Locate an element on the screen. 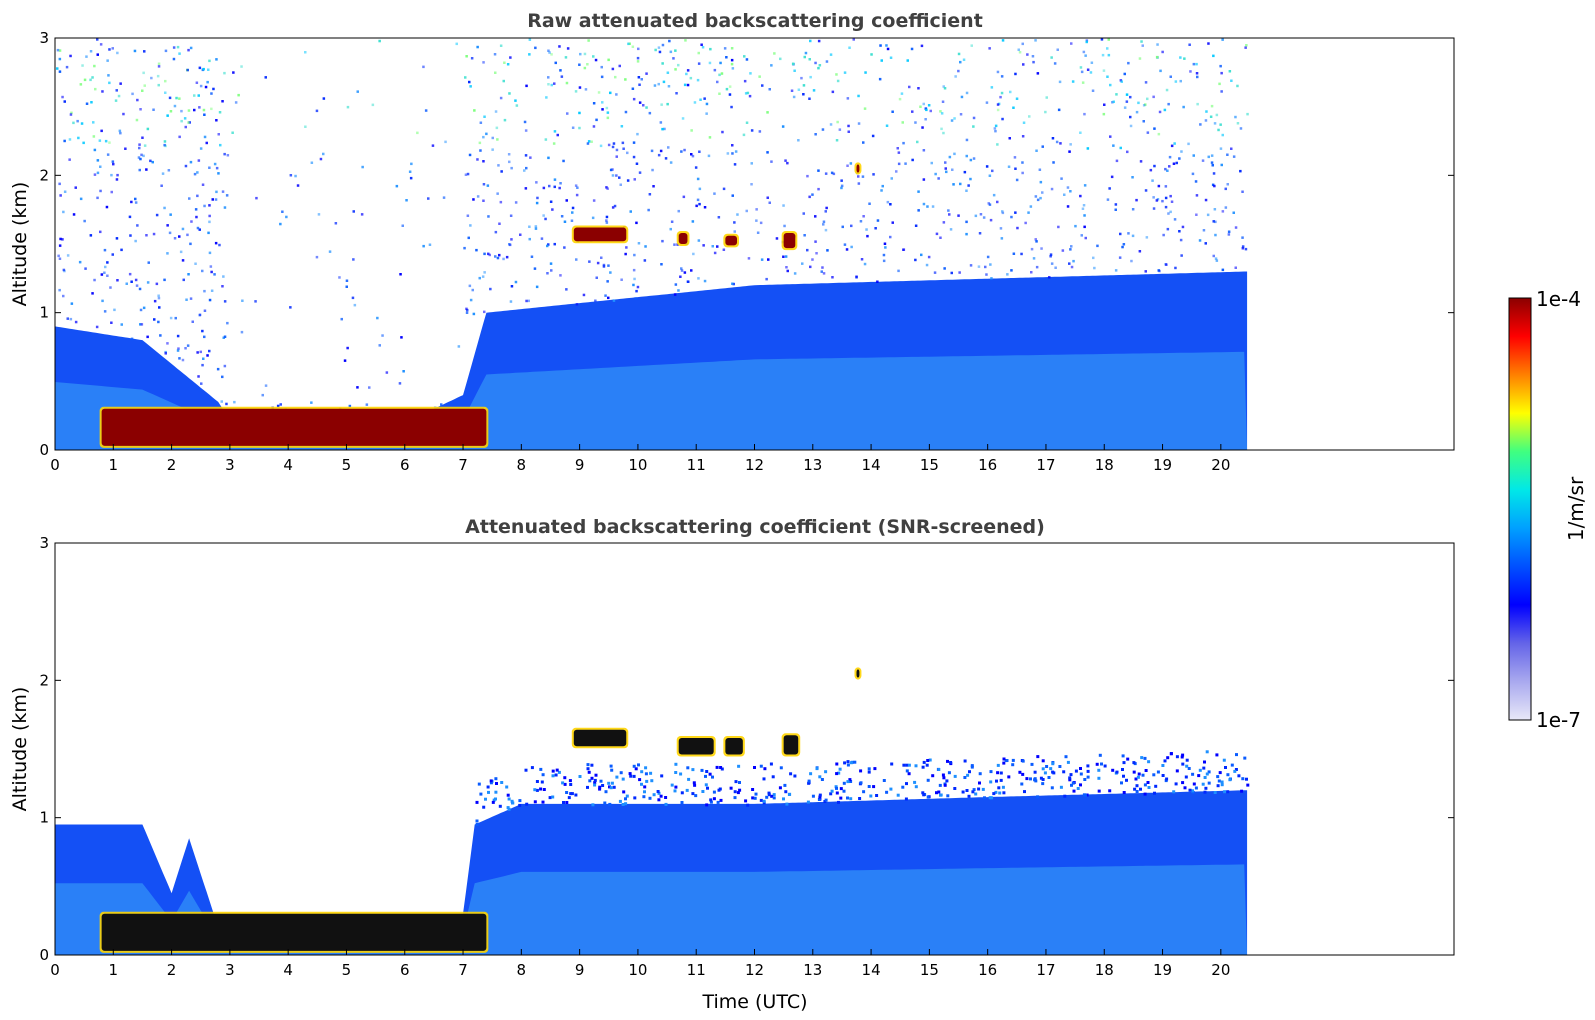  snr-x-tick-label: 12 is located at coordinates (754, 970).